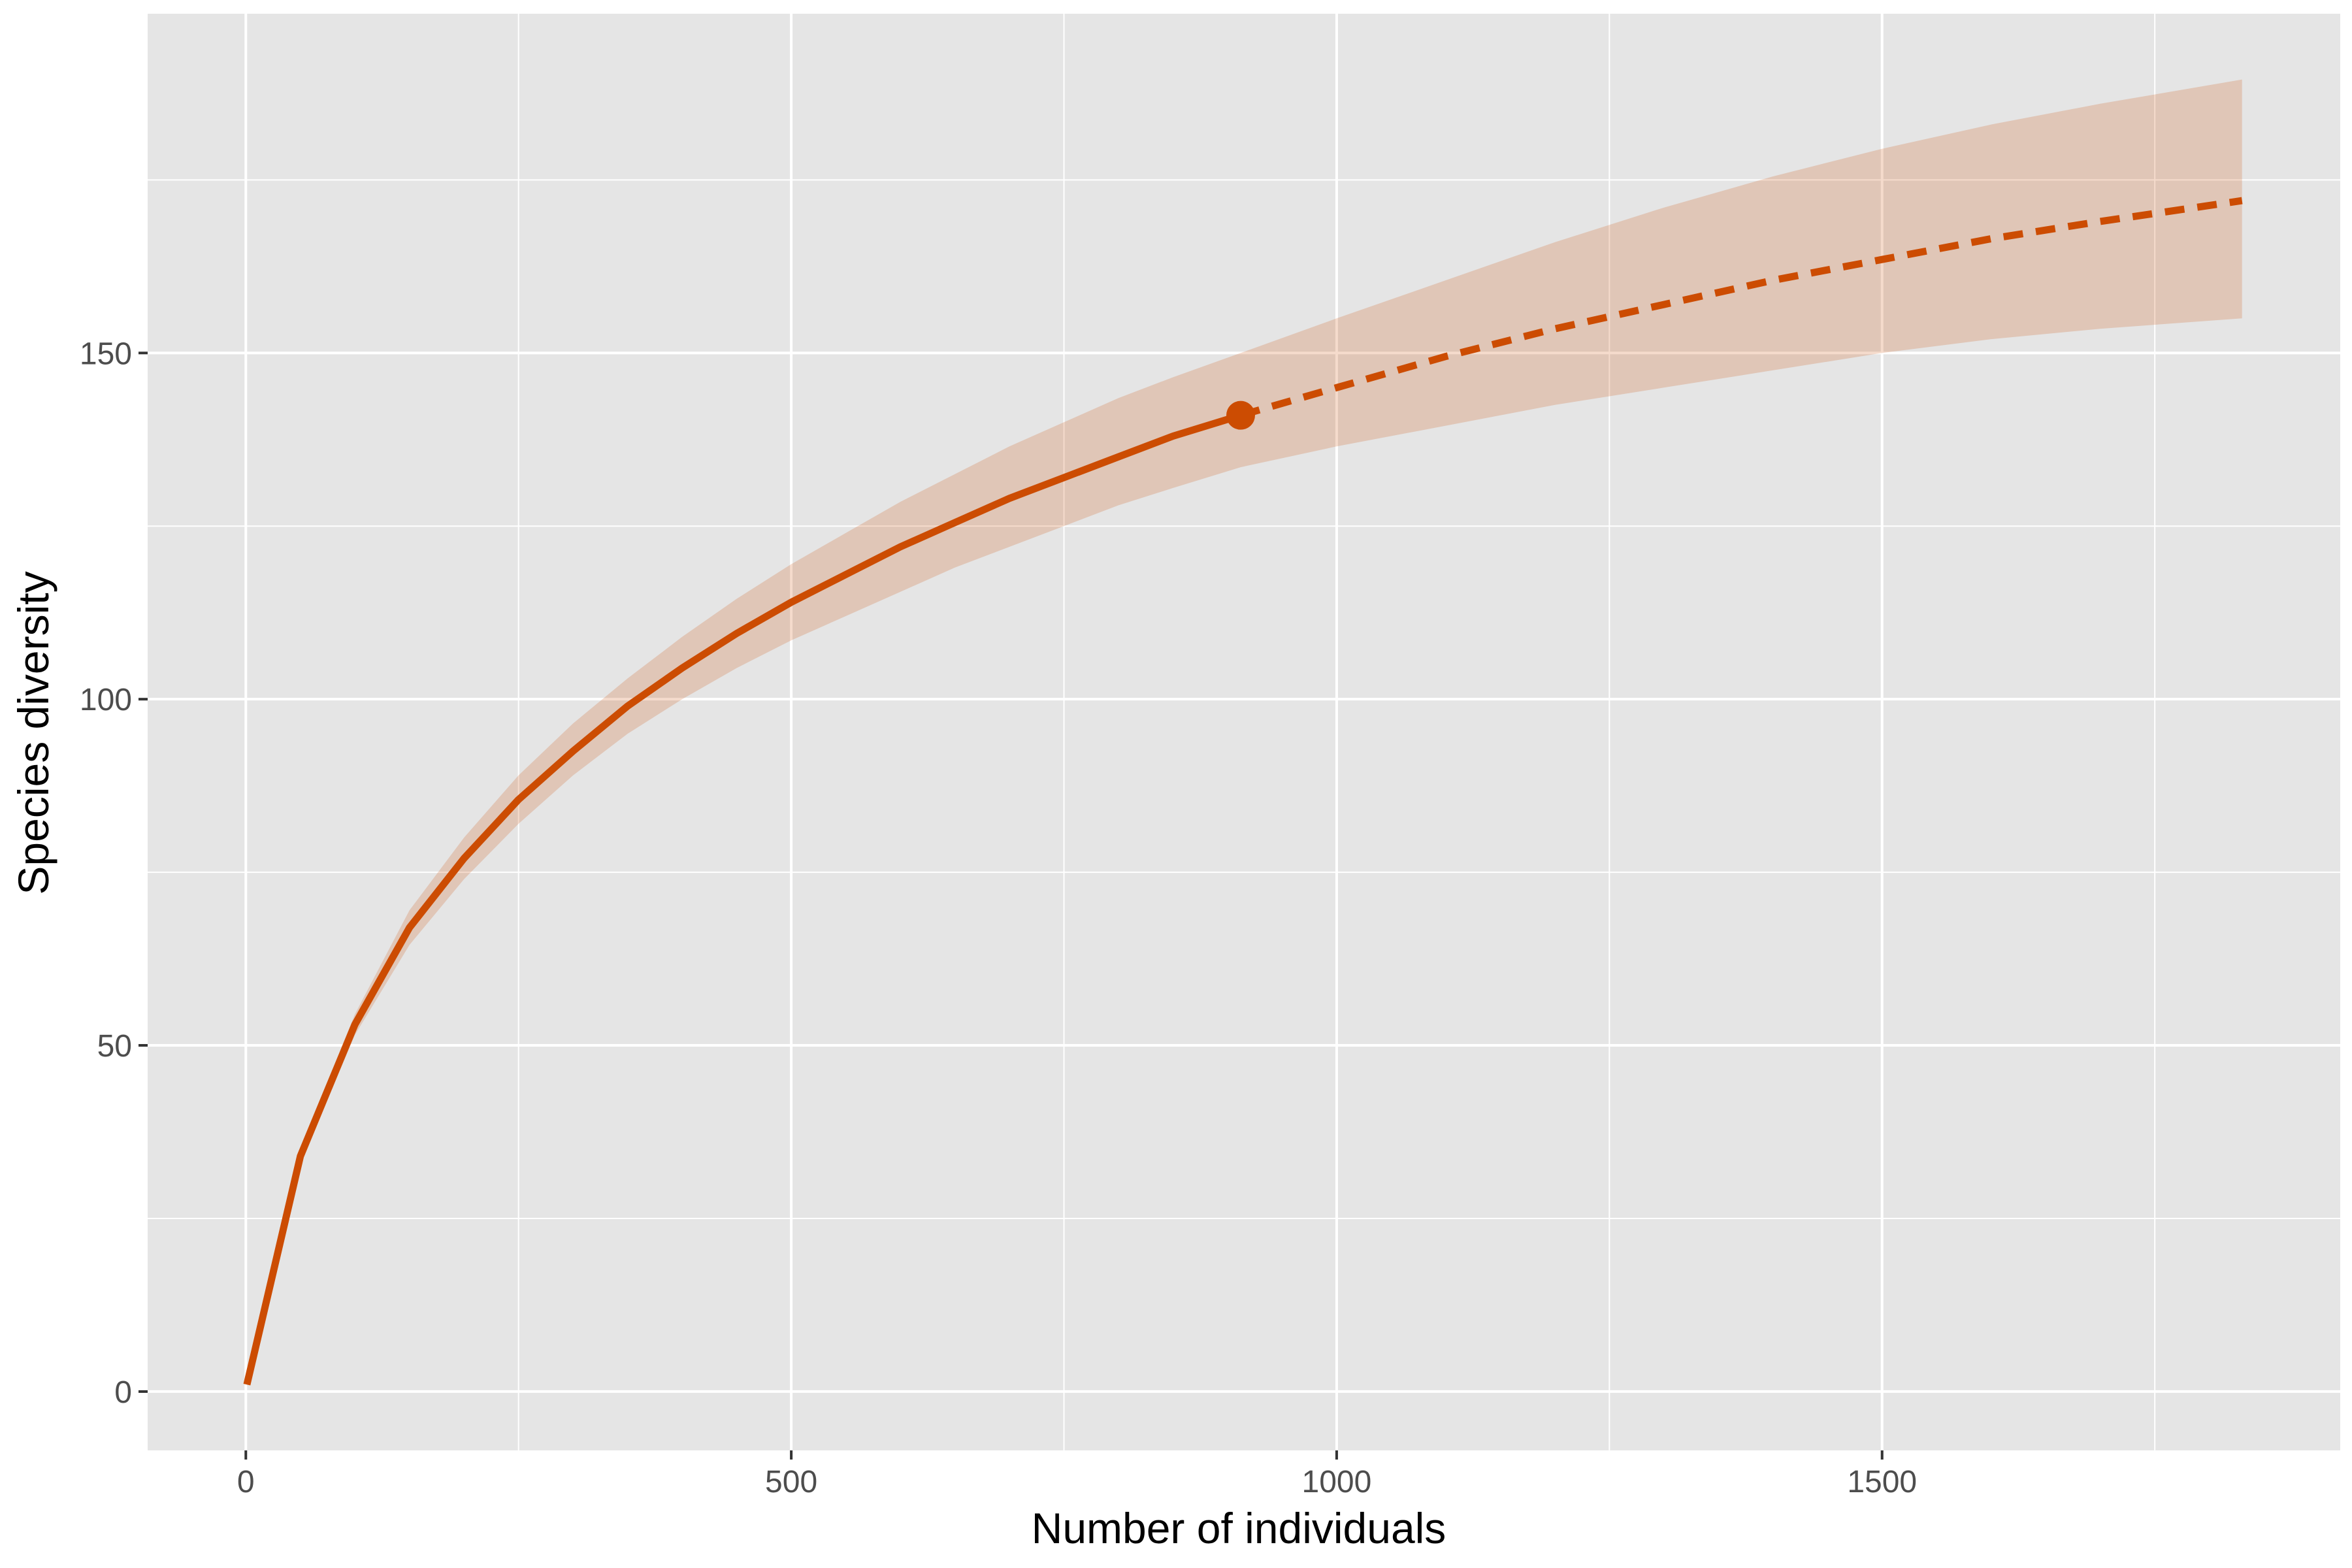 The width and height of the screenshot is (2352, 1568). What do you see at coordinates (246, 1482) in the screenshot?
I see `x-tick-label: 0` at bounding box center [246, 1482].